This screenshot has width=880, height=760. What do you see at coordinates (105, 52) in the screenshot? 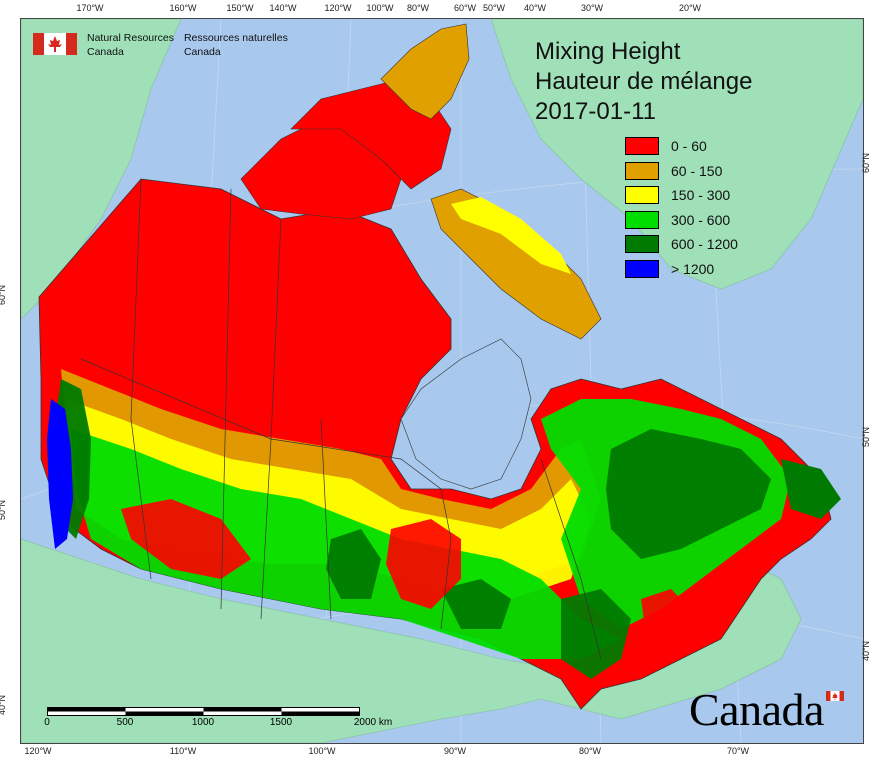
I see `org-en-line2: Canada` at bounding box center [105, 52].